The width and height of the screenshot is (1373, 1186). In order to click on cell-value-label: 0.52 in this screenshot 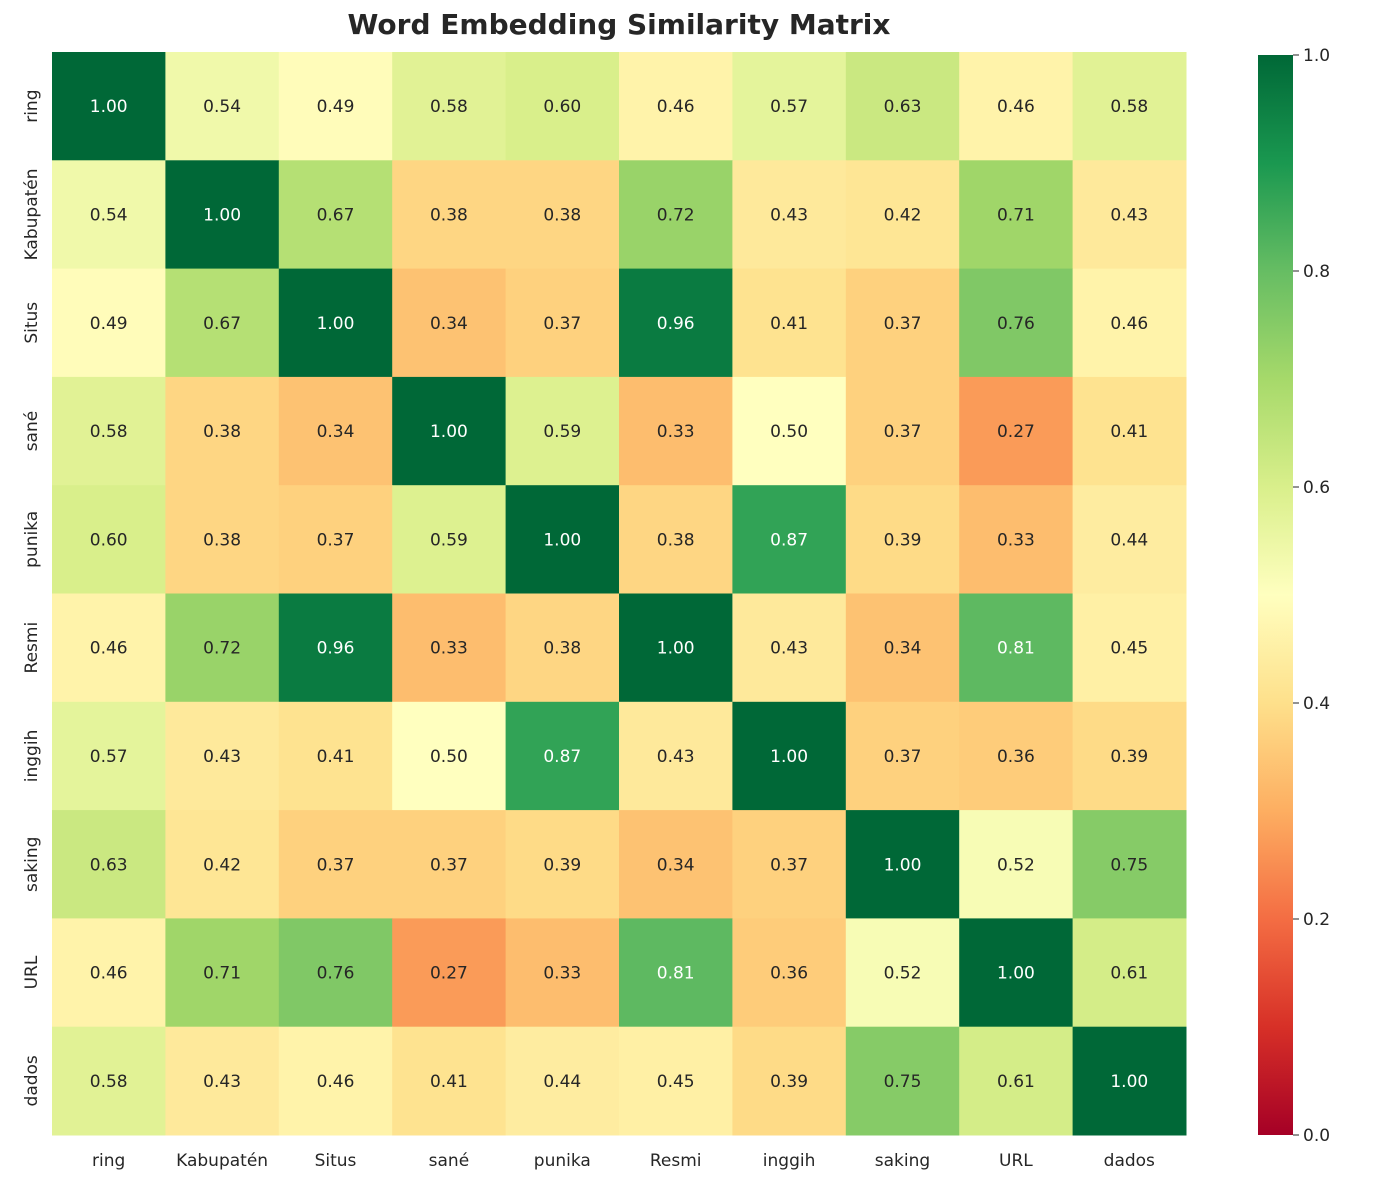, I will do `click(903, 974)`.